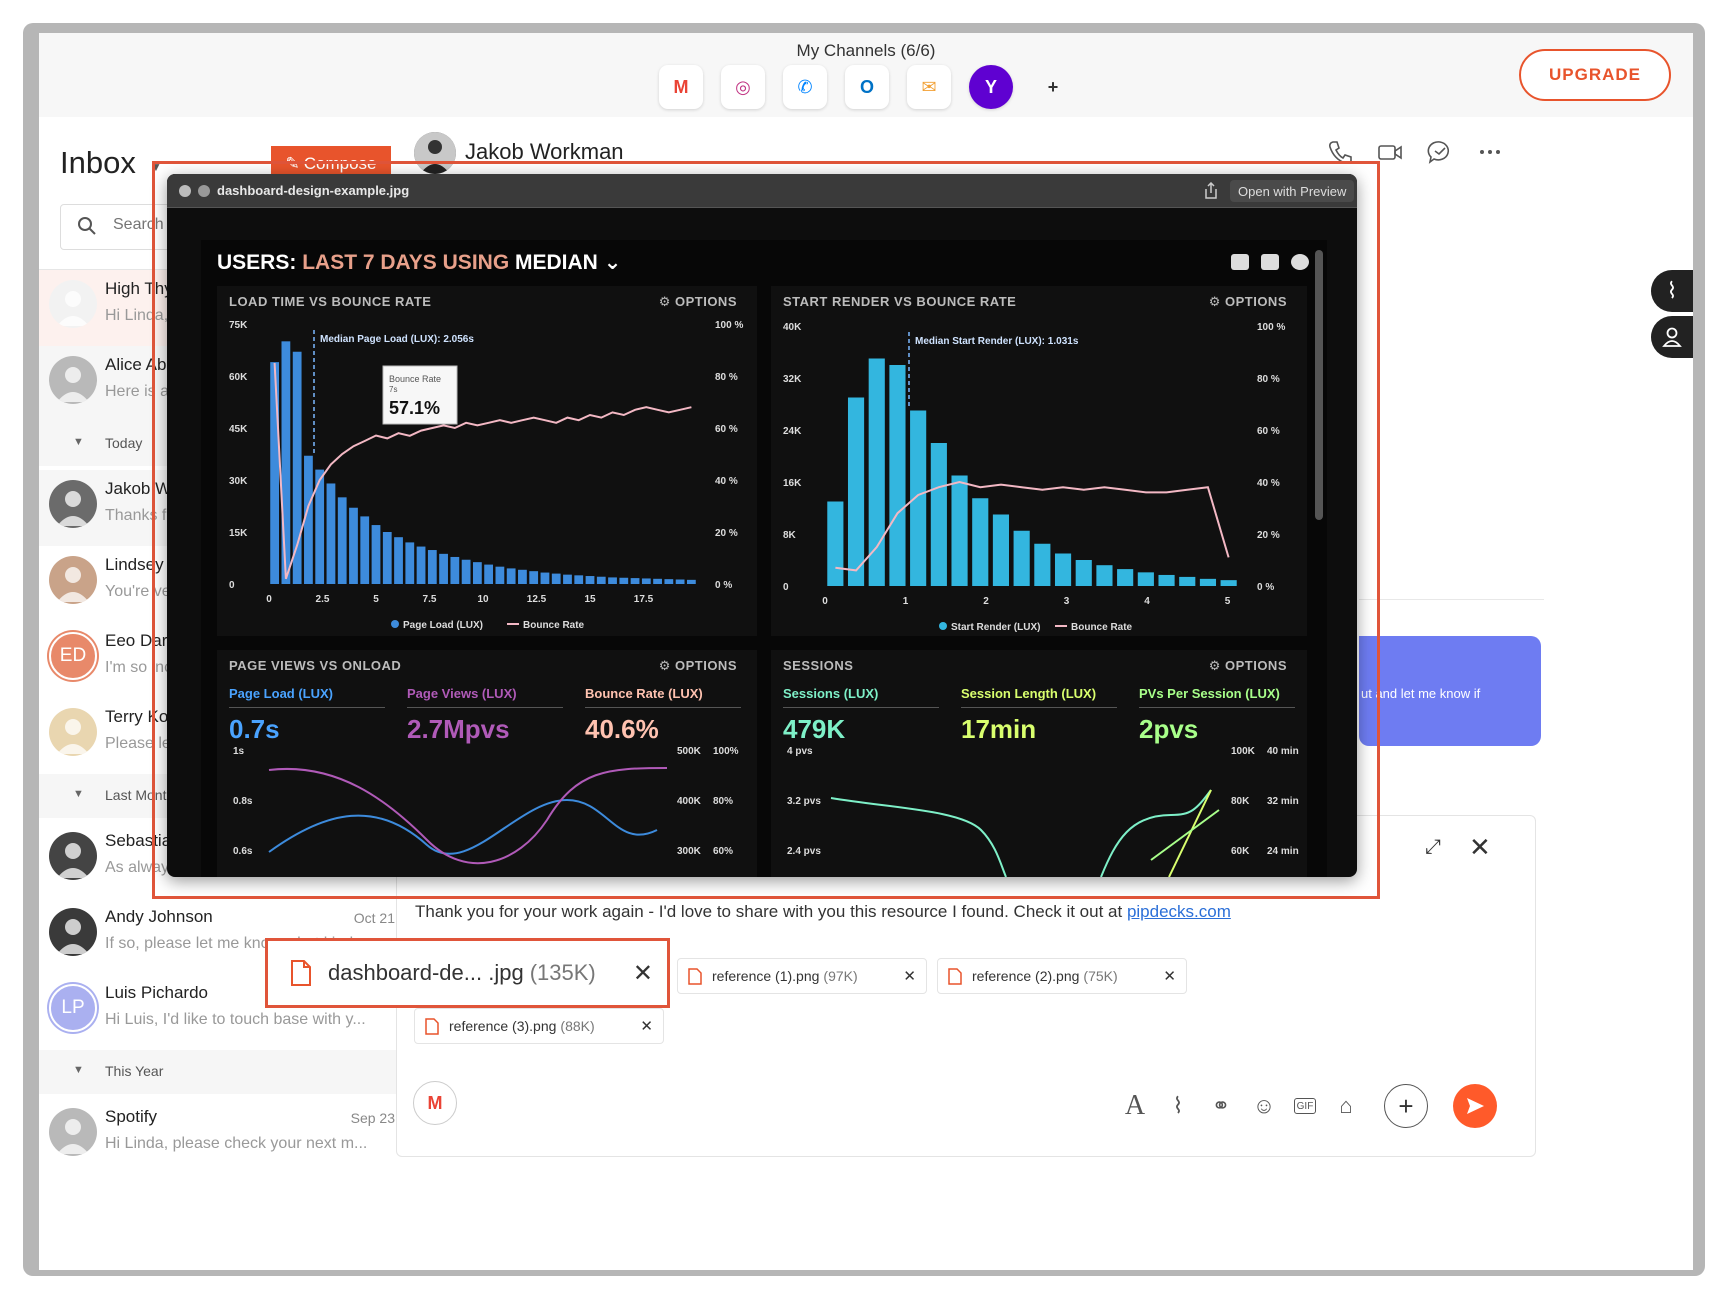 The image size is (1732, 1300). Describe the element at coordinates (156, 167) in the screenshot. I see `inbox-caret-icon: ▼` at that location.